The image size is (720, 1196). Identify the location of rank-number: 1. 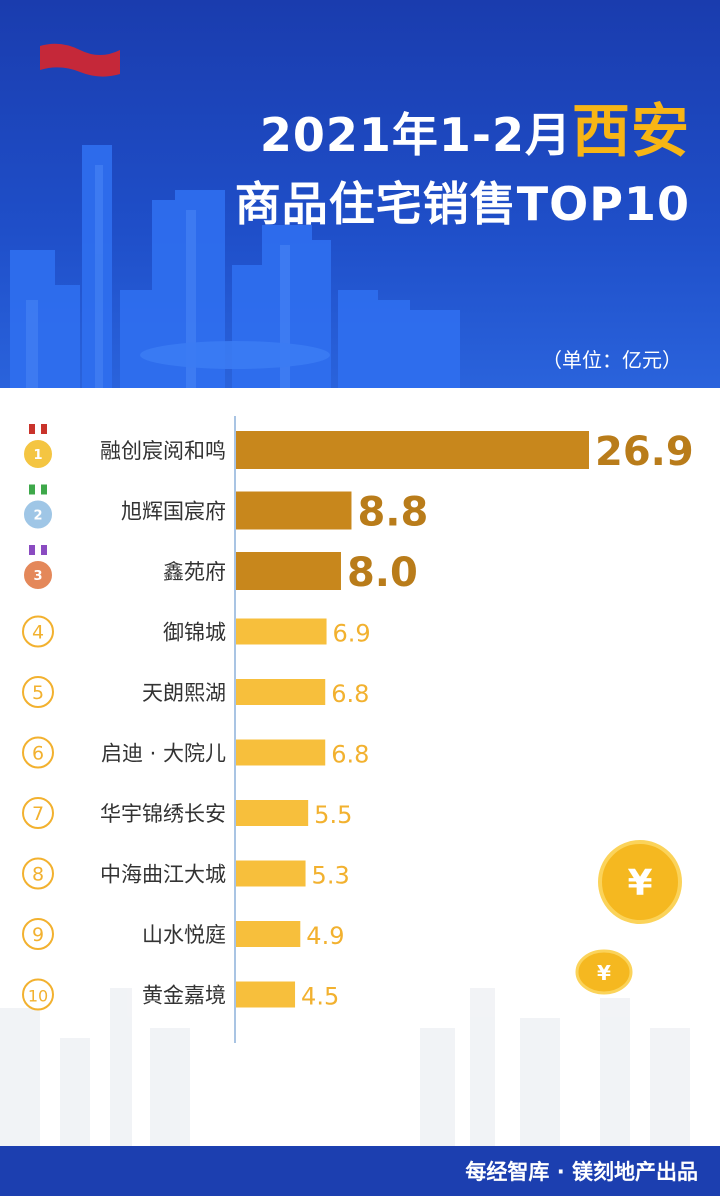
(37, 455).